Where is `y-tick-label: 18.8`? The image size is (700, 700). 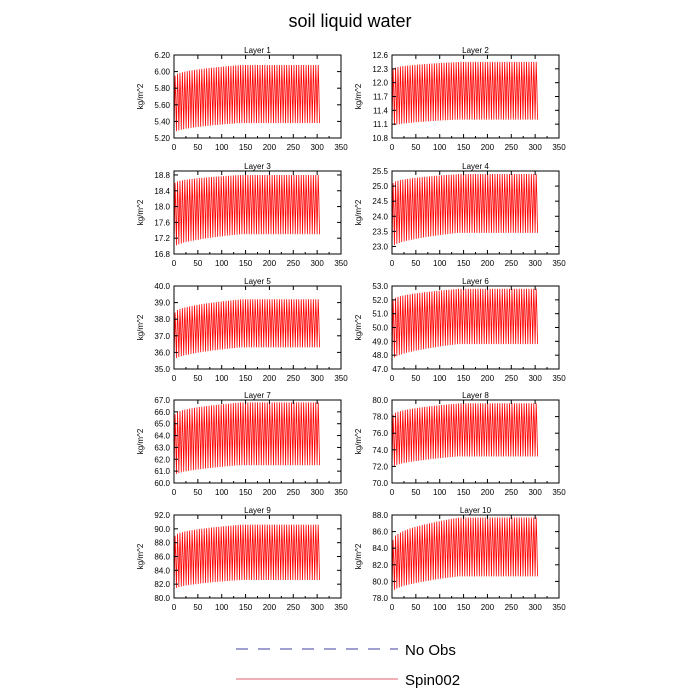
y-tick-label: 18.8 is located at coordinates (162, 175).